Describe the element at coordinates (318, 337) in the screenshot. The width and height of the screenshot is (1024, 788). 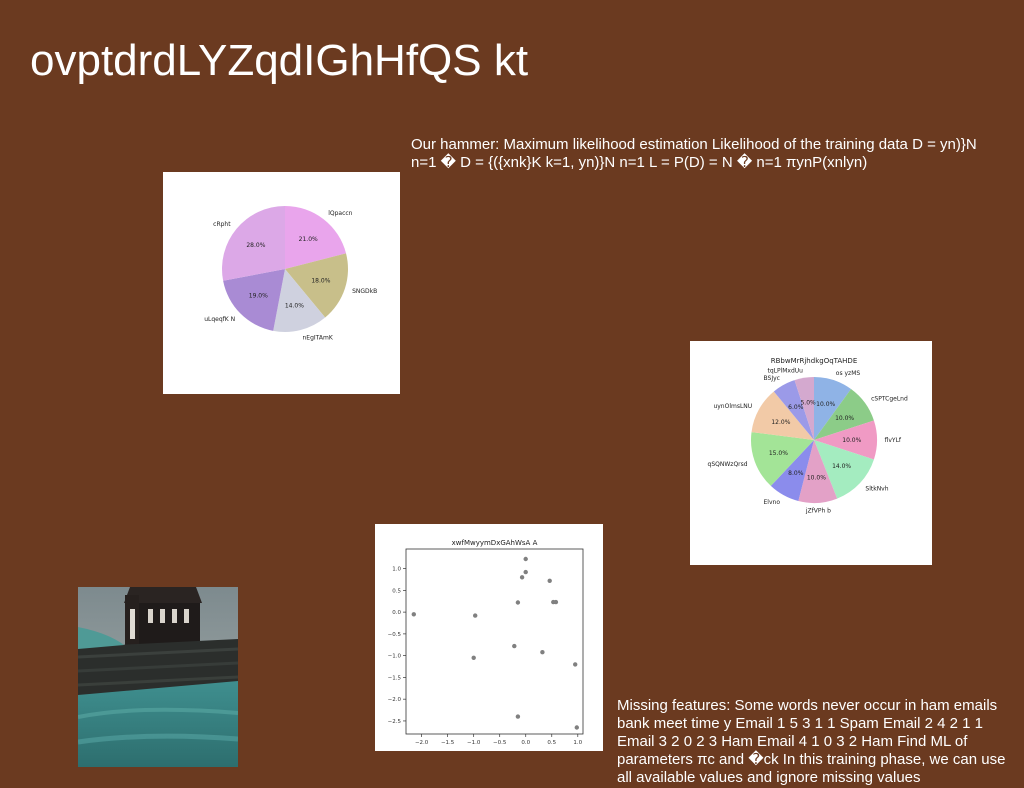
I see `pie-category-label: nEgITAmK` at that location.